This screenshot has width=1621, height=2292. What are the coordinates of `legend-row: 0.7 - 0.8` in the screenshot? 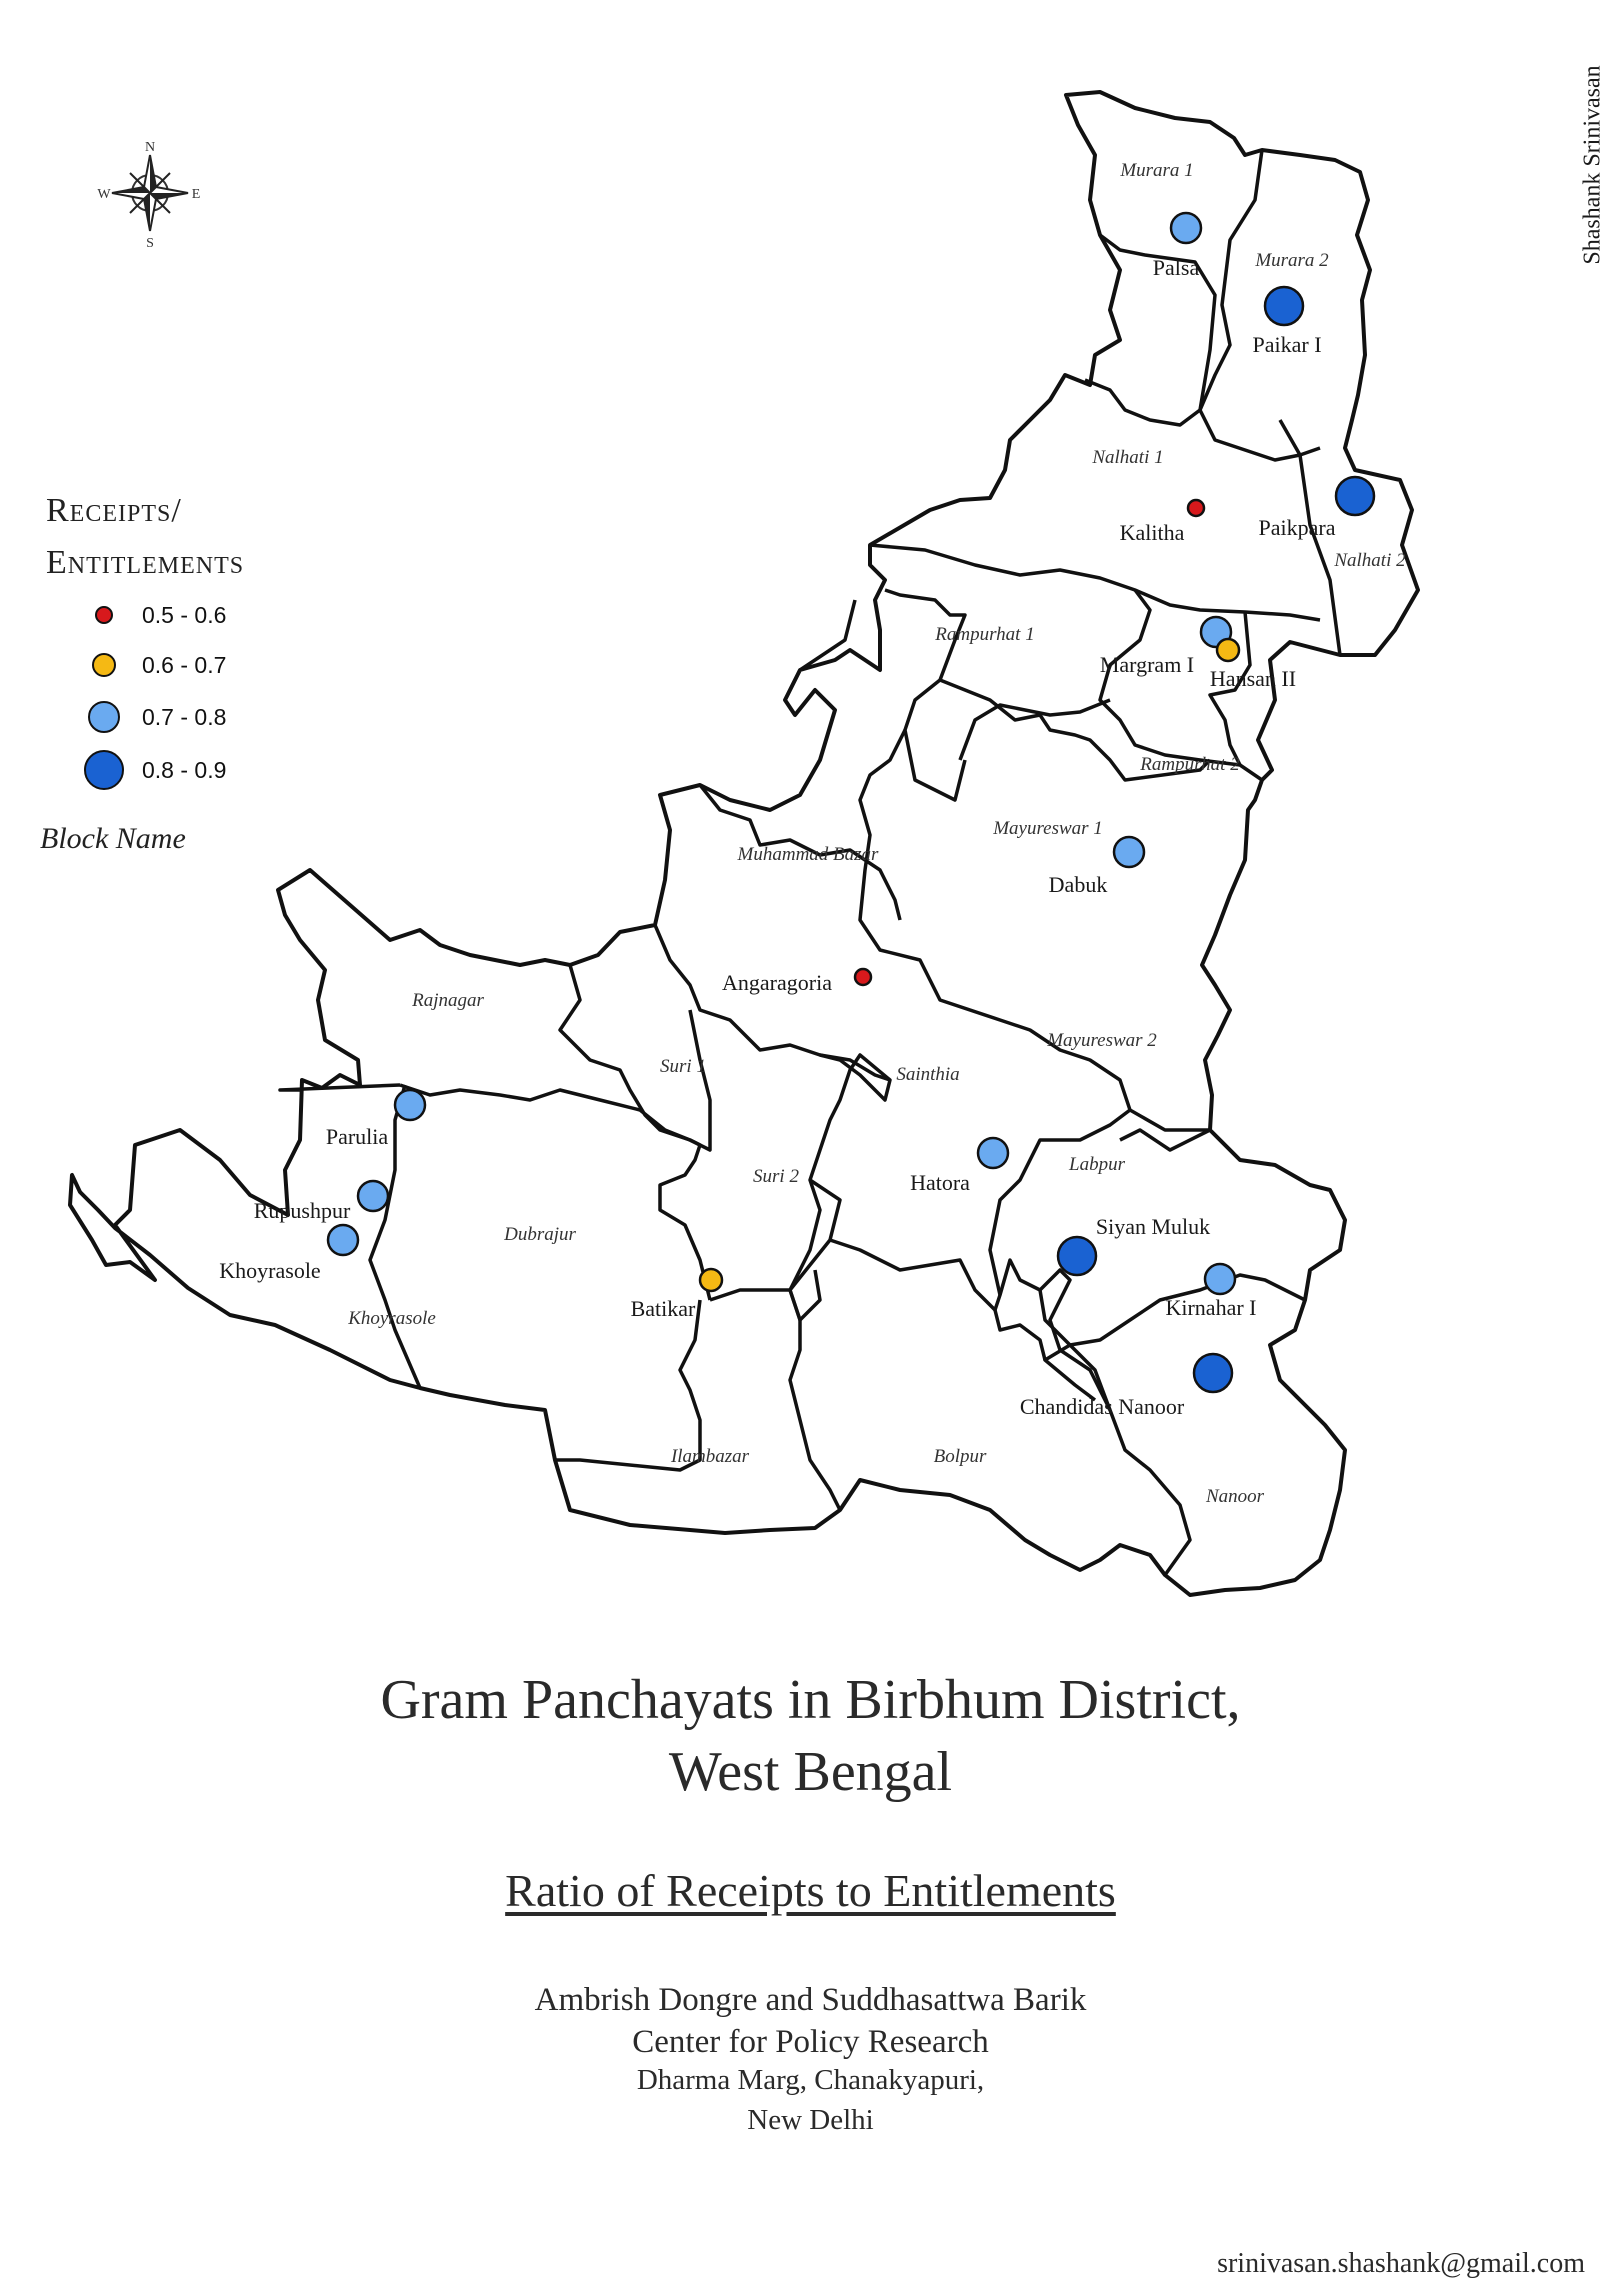 It's located at (154, 717).